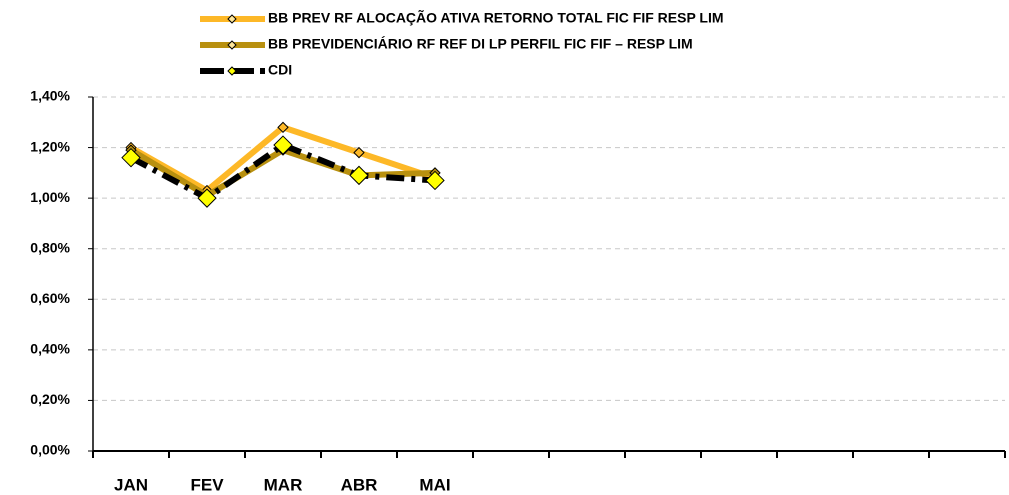 The width and height of the screenshot is (1009, 495). I want to click on y-tick-label: 1,00%, so click(50, 197).